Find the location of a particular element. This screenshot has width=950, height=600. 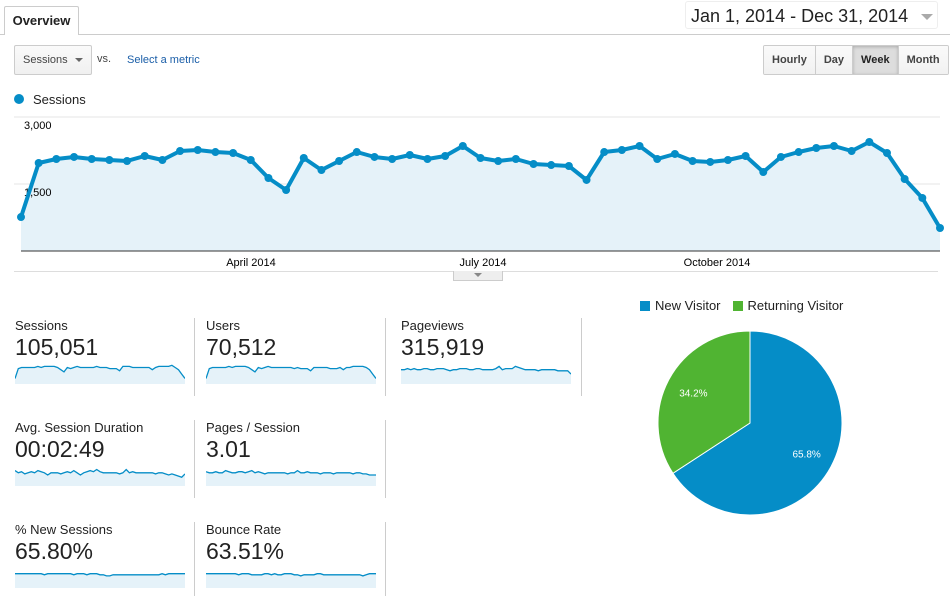

pie-legend: New Visitor Returning Visitor is located at coordinates (741, 305).